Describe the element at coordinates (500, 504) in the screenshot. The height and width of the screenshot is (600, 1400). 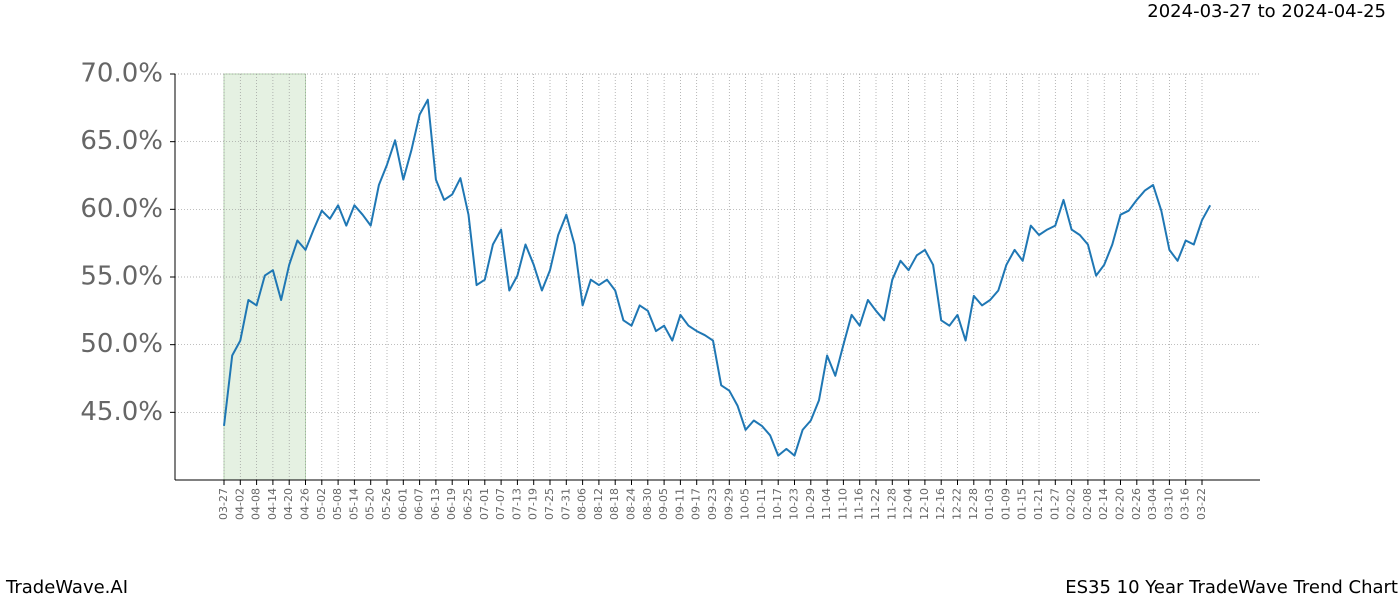
I see `x-tick-label: 07-07` at that location.